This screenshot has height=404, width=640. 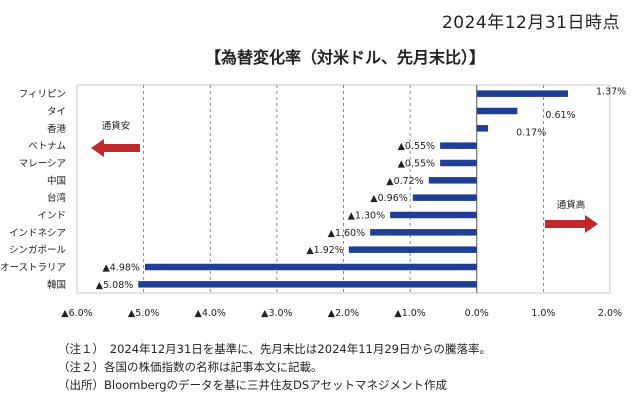 I want to click on category-label: オーストラリア, so click(x=33, y=268).